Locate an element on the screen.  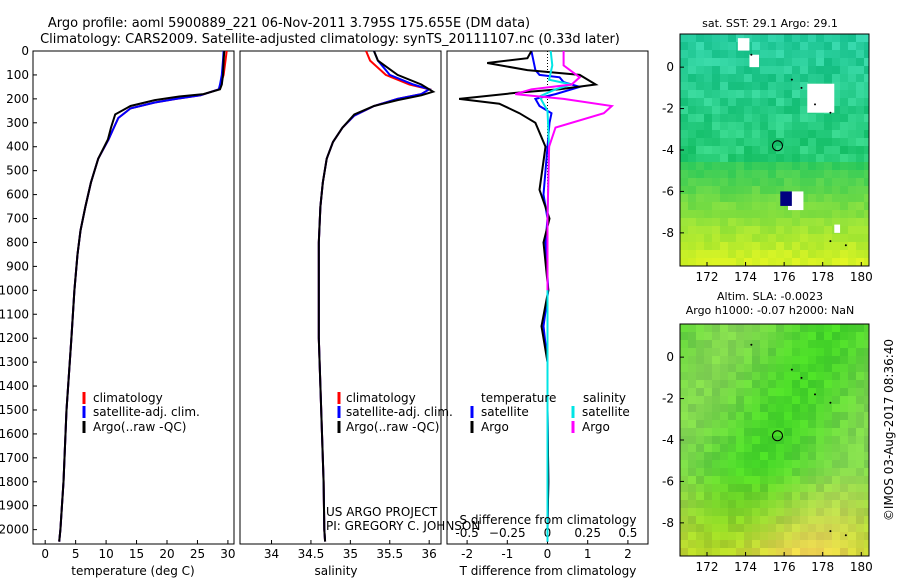
depth-tick-label: 1600 is located at coordinates (14, 434).